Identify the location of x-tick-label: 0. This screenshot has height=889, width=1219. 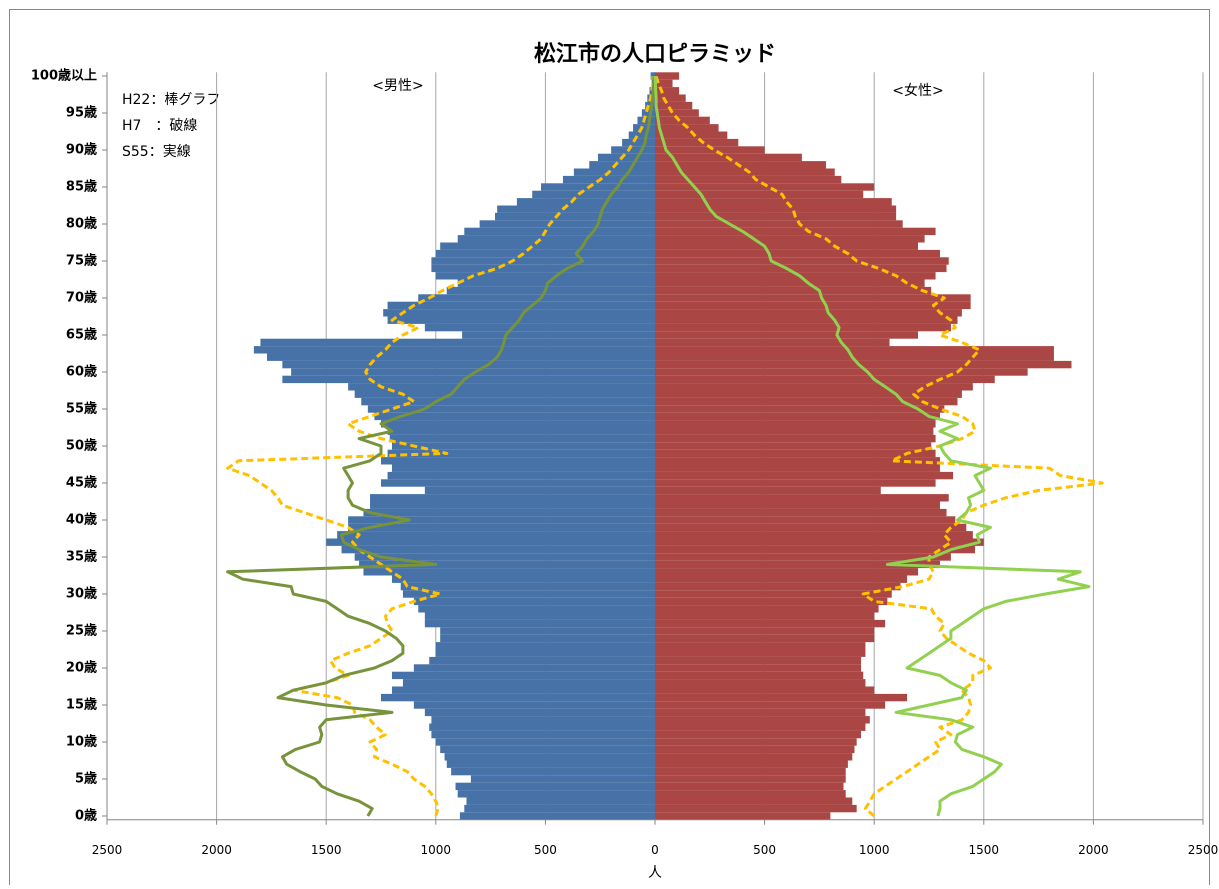
(655, 850).